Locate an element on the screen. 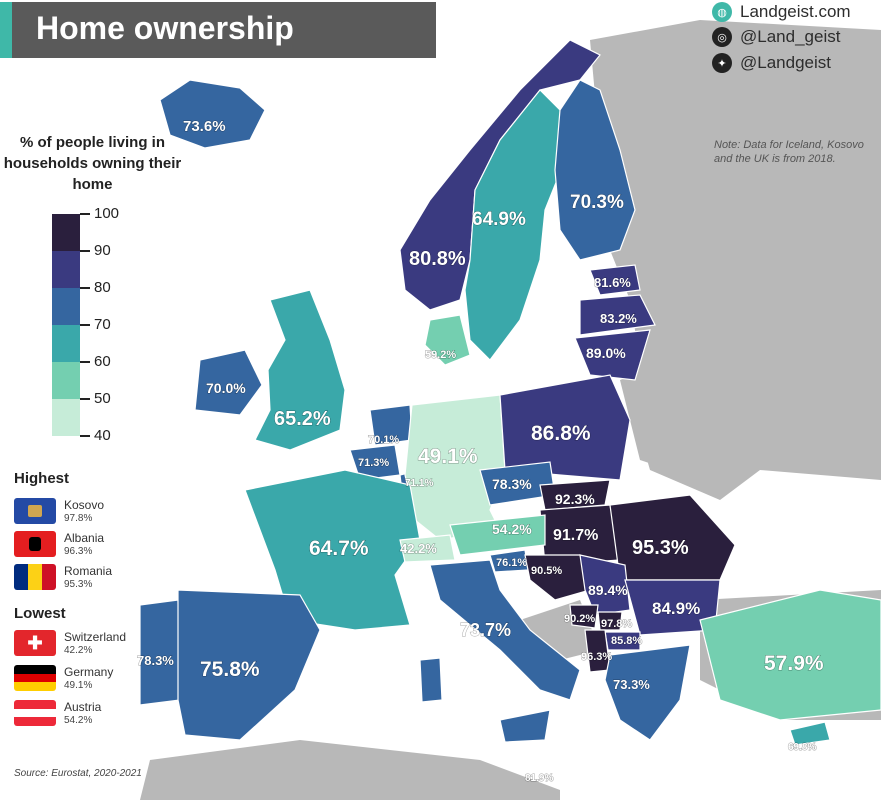 This screenshot has height=800, width=881. scale-tick-label: 40 is located at coordinates (95, 435).